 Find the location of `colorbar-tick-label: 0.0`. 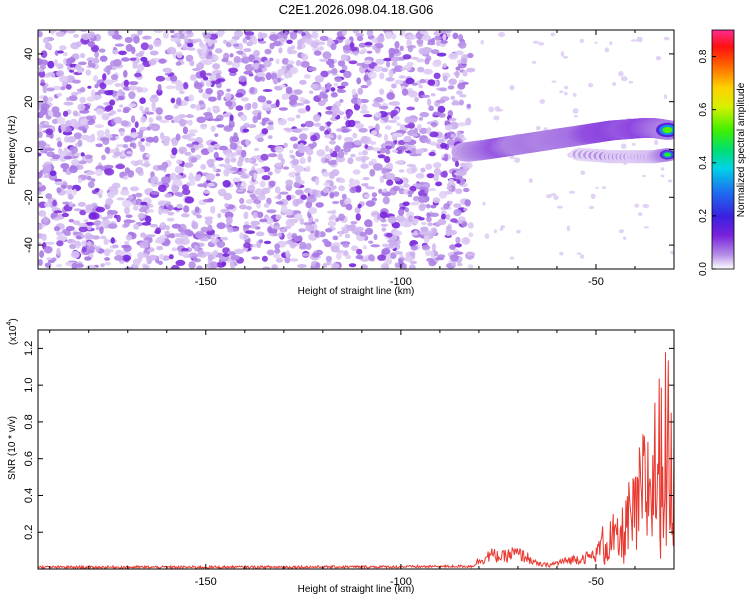

colorbar-tick-label: 0.0 is located at coordinates (703, 269).